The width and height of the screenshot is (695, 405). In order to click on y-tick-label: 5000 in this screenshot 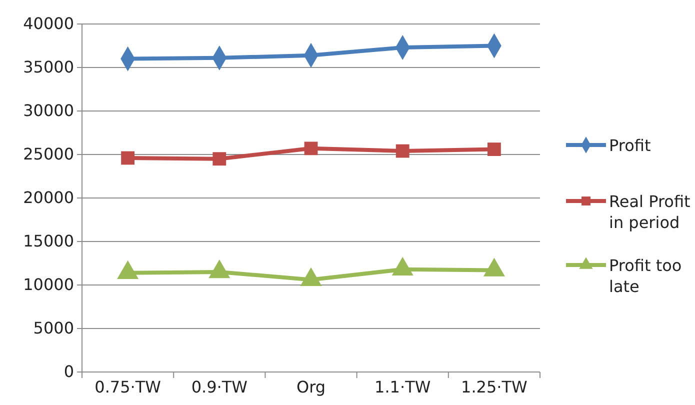, I will do `click(53, 328)`.